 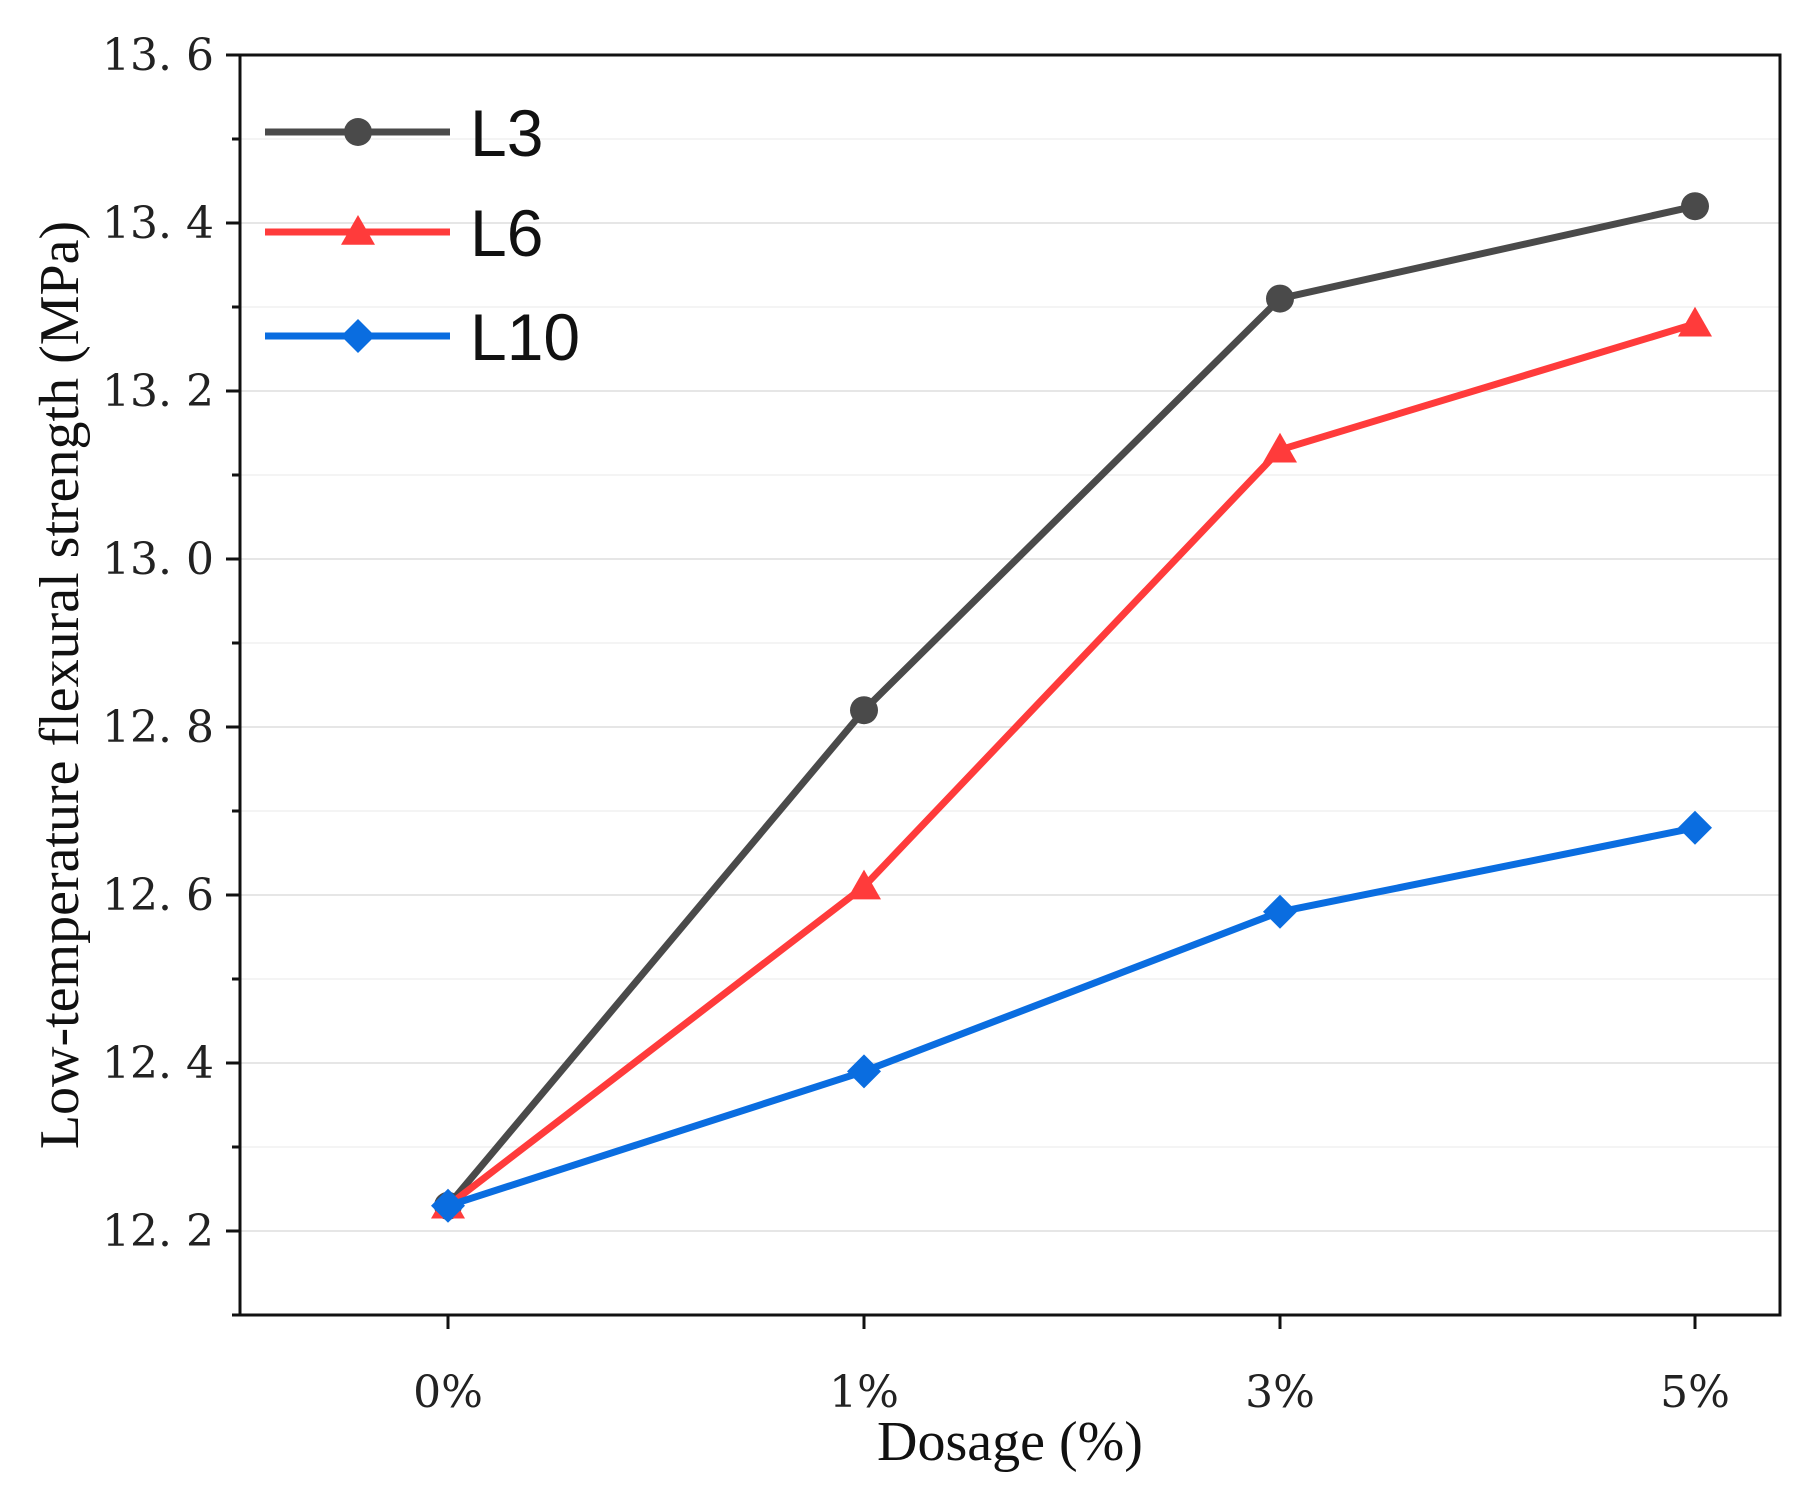 I want to click on legend: L3 L6 L10, so click(x=422, y=235).